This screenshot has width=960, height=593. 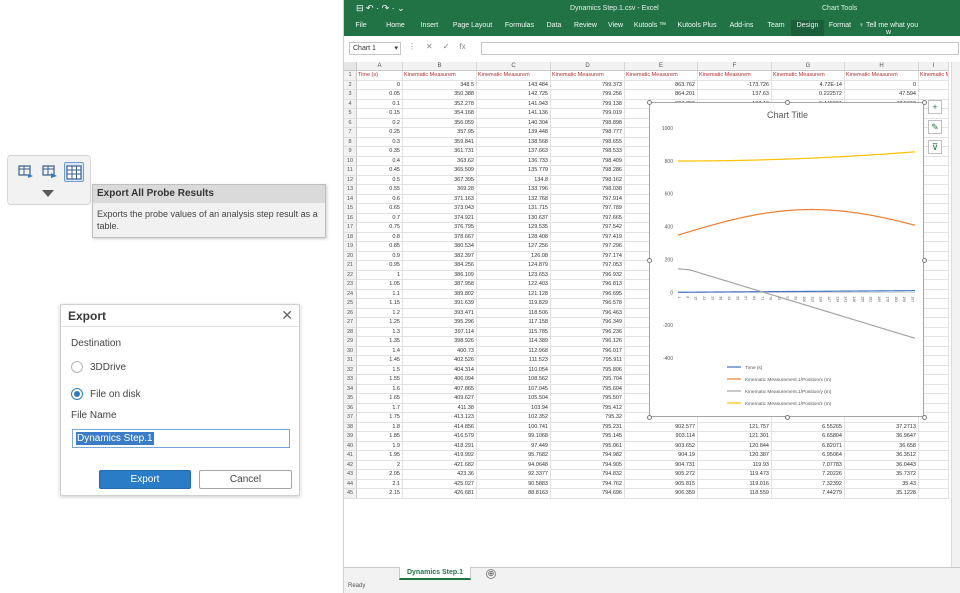 What do you see at coordinates (735, 66) in the screenshot?
I see `column-header: F` at bounding box center [735, 66].